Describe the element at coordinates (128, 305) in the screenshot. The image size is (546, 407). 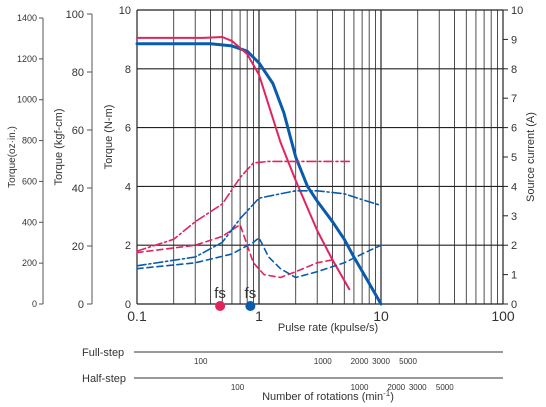
I see `y-tick-label-nm: 0` at that location.